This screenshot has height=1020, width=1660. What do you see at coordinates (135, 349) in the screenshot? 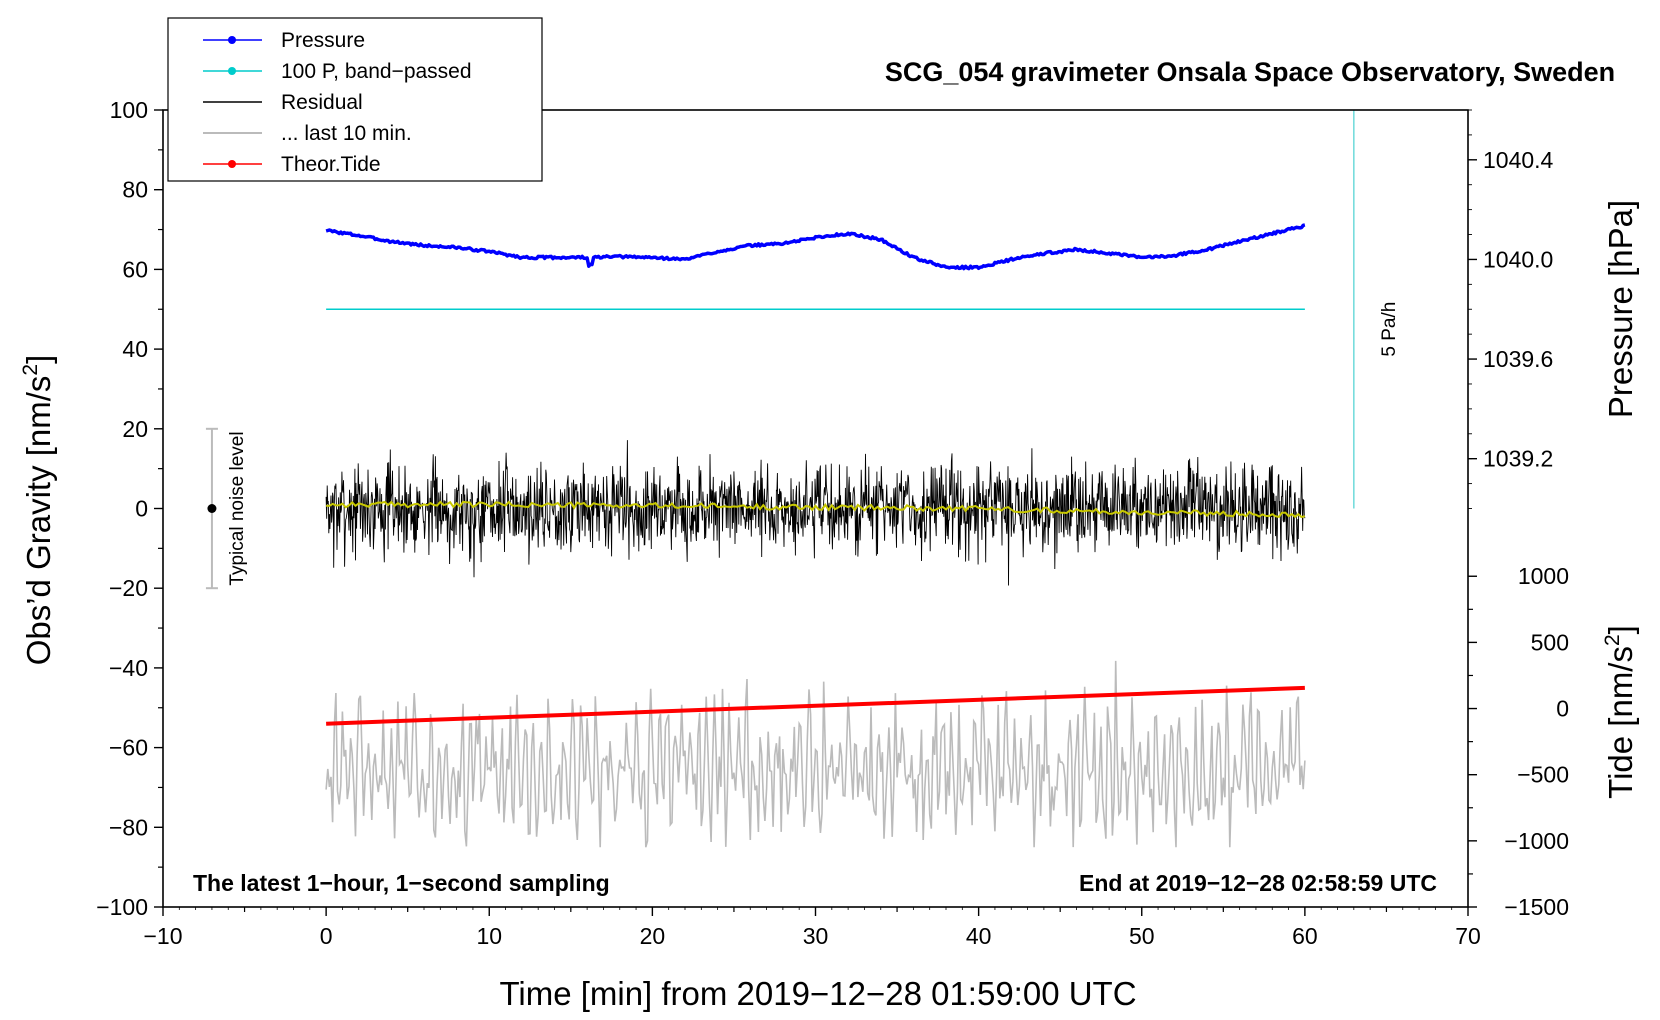
I see `y-tick-label: 40` at bounding box center [135, 349].